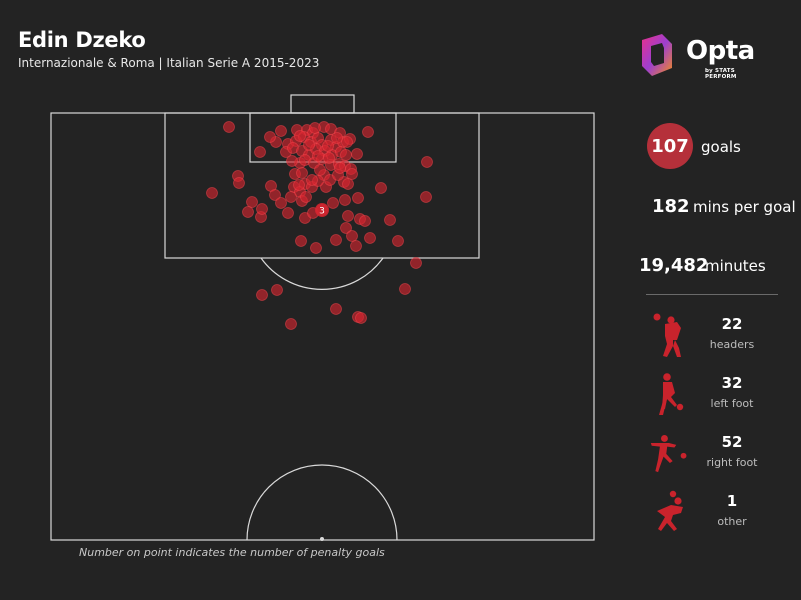 The height and width of the screenshot is (600, 801). I want to click on penalty-count-label: 3, so click(322, 212).